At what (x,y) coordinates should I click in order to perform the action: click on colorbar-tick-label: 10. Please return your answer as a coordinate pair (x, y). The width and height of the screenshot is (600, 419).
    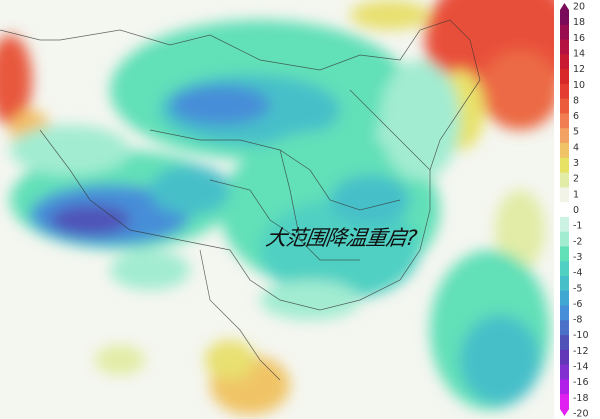
    Looking at the image, I should click on (579, 85).